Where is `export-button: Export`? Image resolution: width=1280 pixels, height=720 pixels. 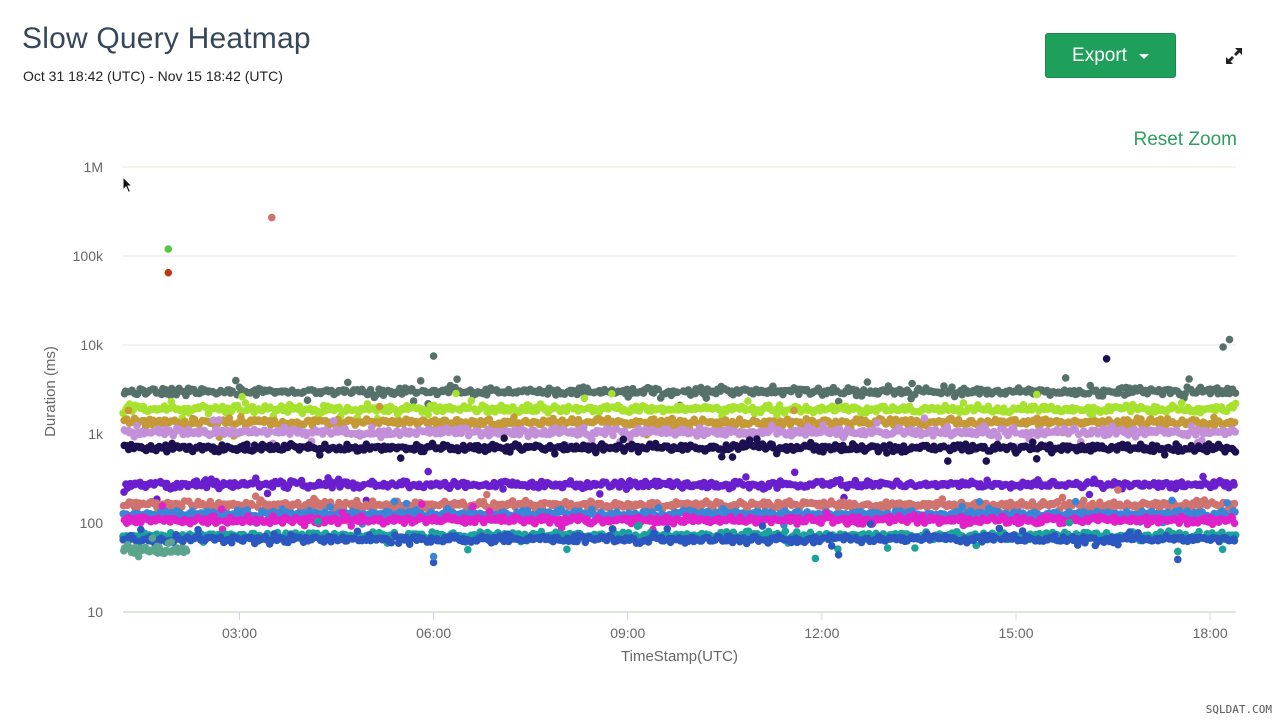
export-button: Export is located at coordinates (1110, 55).